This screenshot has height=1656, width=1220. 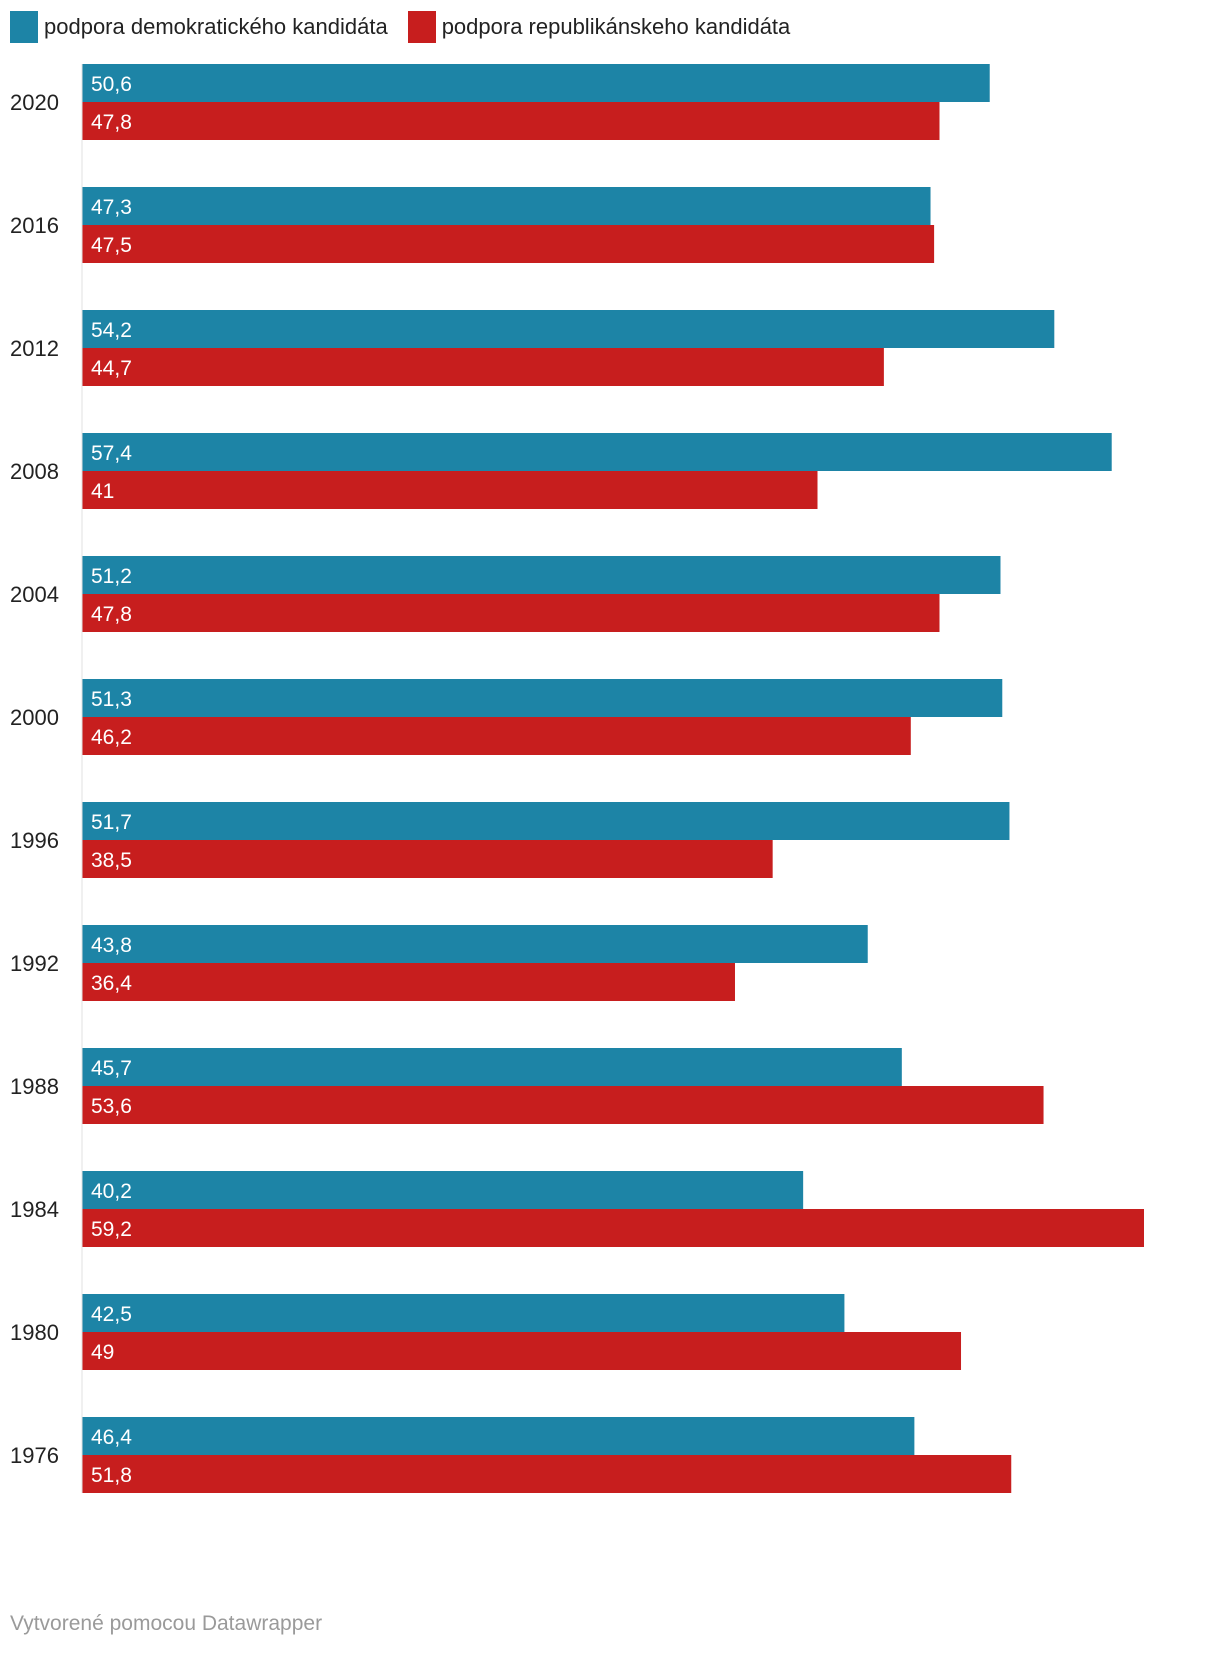 What do you see at coordinates (111, 1106) in the screenshot?
I see `value-label-republican: 53,6` at bounding box center [111, 1106].